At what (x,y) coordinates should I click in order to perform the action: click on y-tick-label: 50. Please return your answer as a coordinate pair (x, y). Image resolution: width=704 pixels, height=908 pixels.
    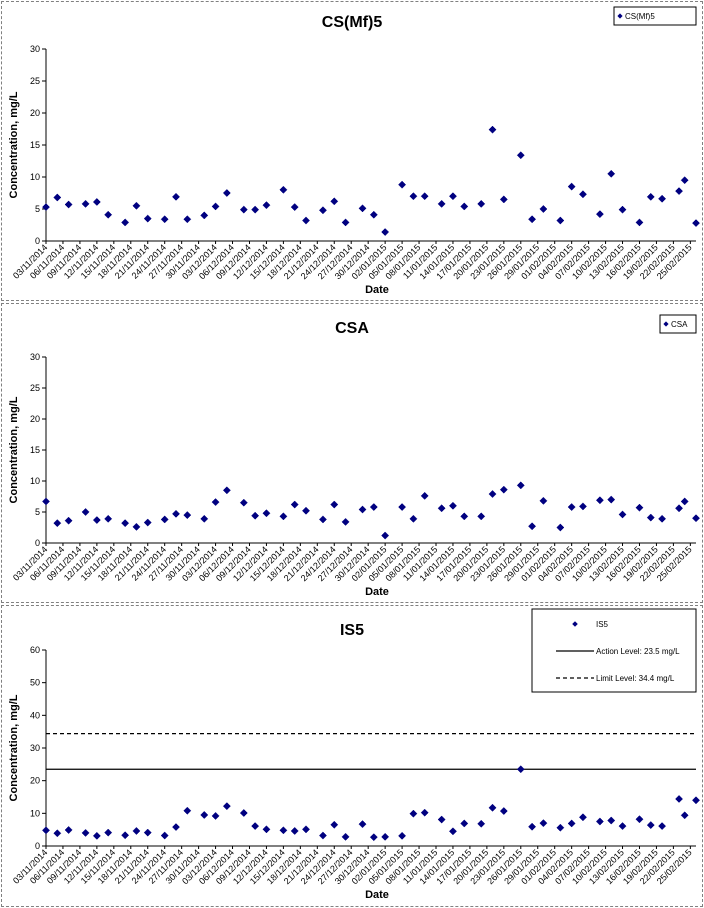
    Looking at the image, I should click on (35, 683).